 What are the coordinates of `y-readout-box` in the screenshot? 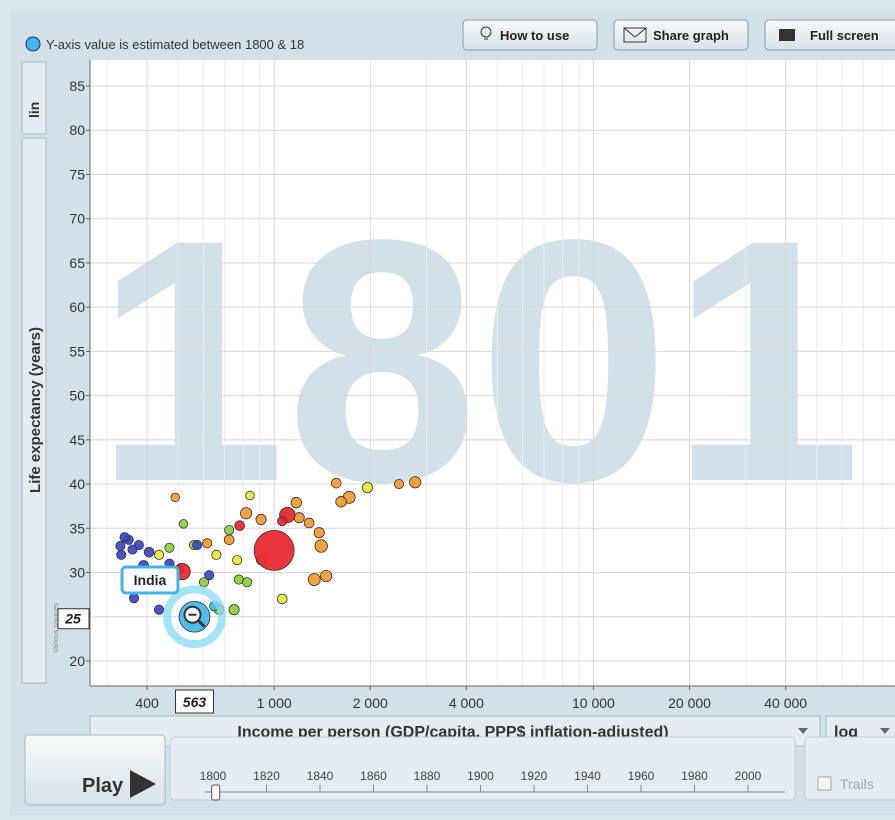 It's located at (73, 619).